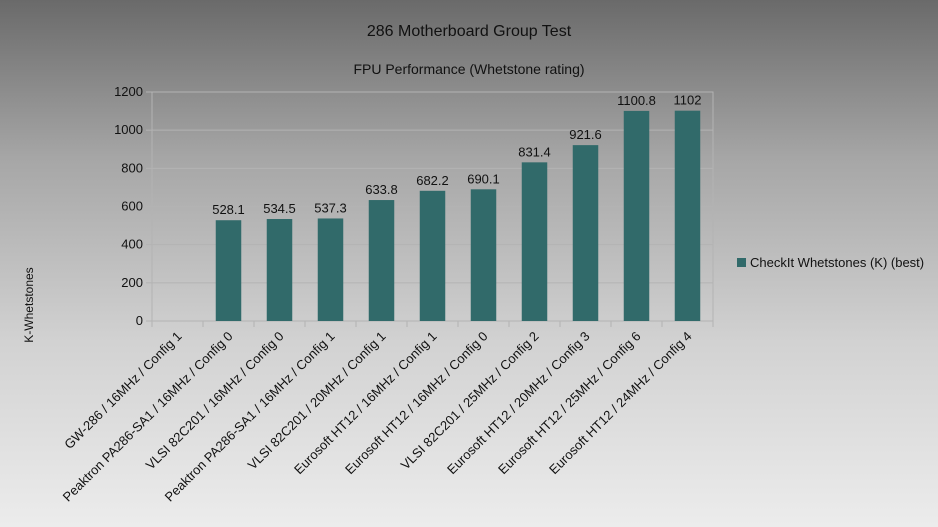 The width and height of the screenshot is (938, 527). What do you see at coordinates (132, 244) in the screenshot?
I see `y-tick-label: 400` at bounding box center [132, 244].